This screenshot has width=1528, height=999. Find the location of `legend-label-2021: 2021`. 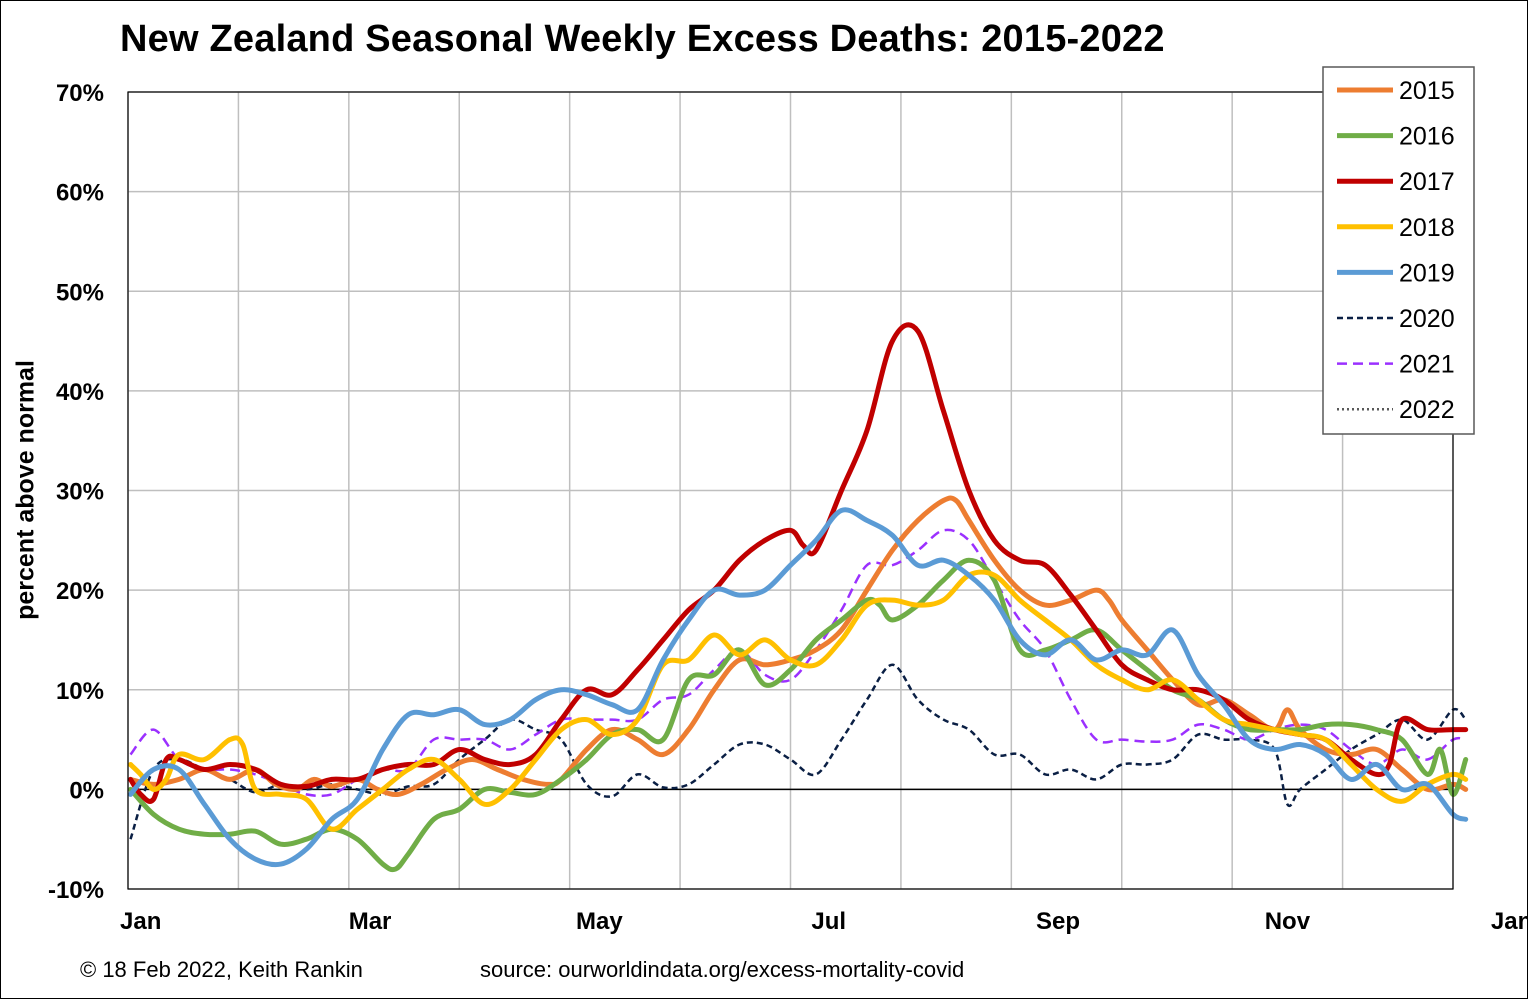

legend-label-2021: 2021 is located at coordinates (1427, 365).